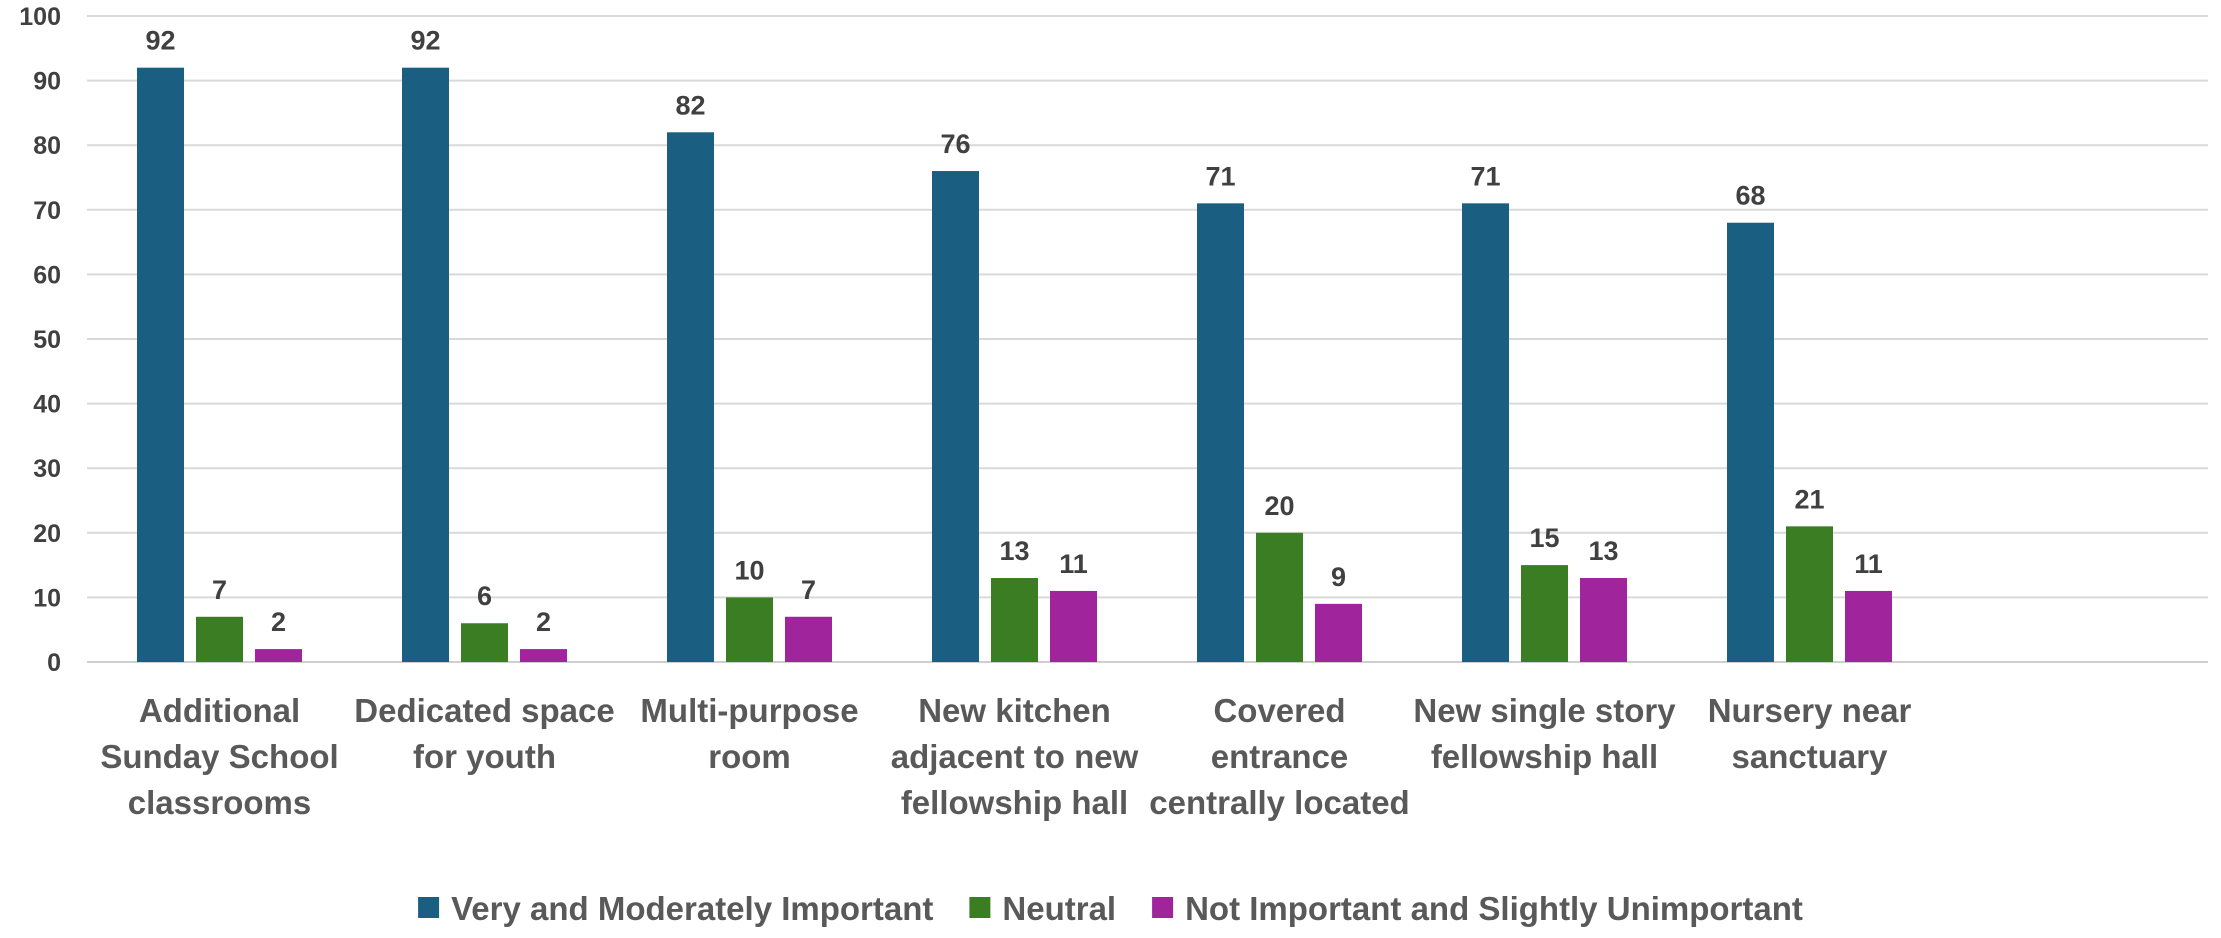  I want to click on data-label: 15, so click(1544, 538).